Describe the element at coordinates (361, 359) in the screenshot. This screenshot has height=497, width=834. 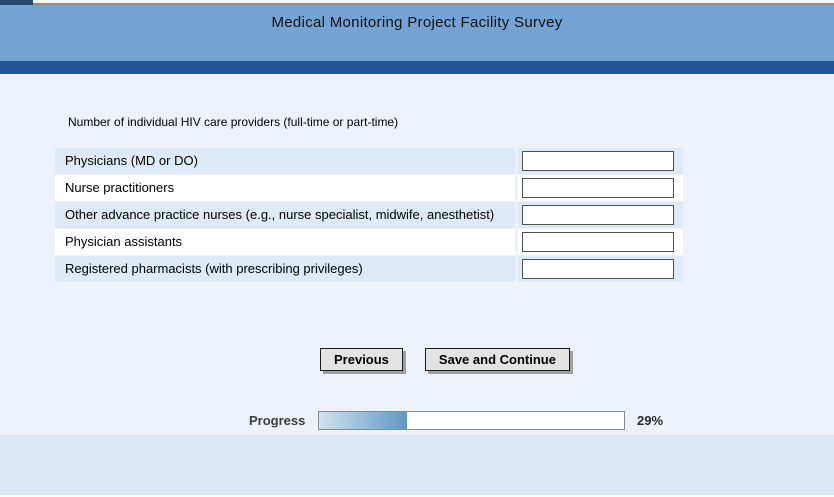
I see `previous-button: Previous` at that location.